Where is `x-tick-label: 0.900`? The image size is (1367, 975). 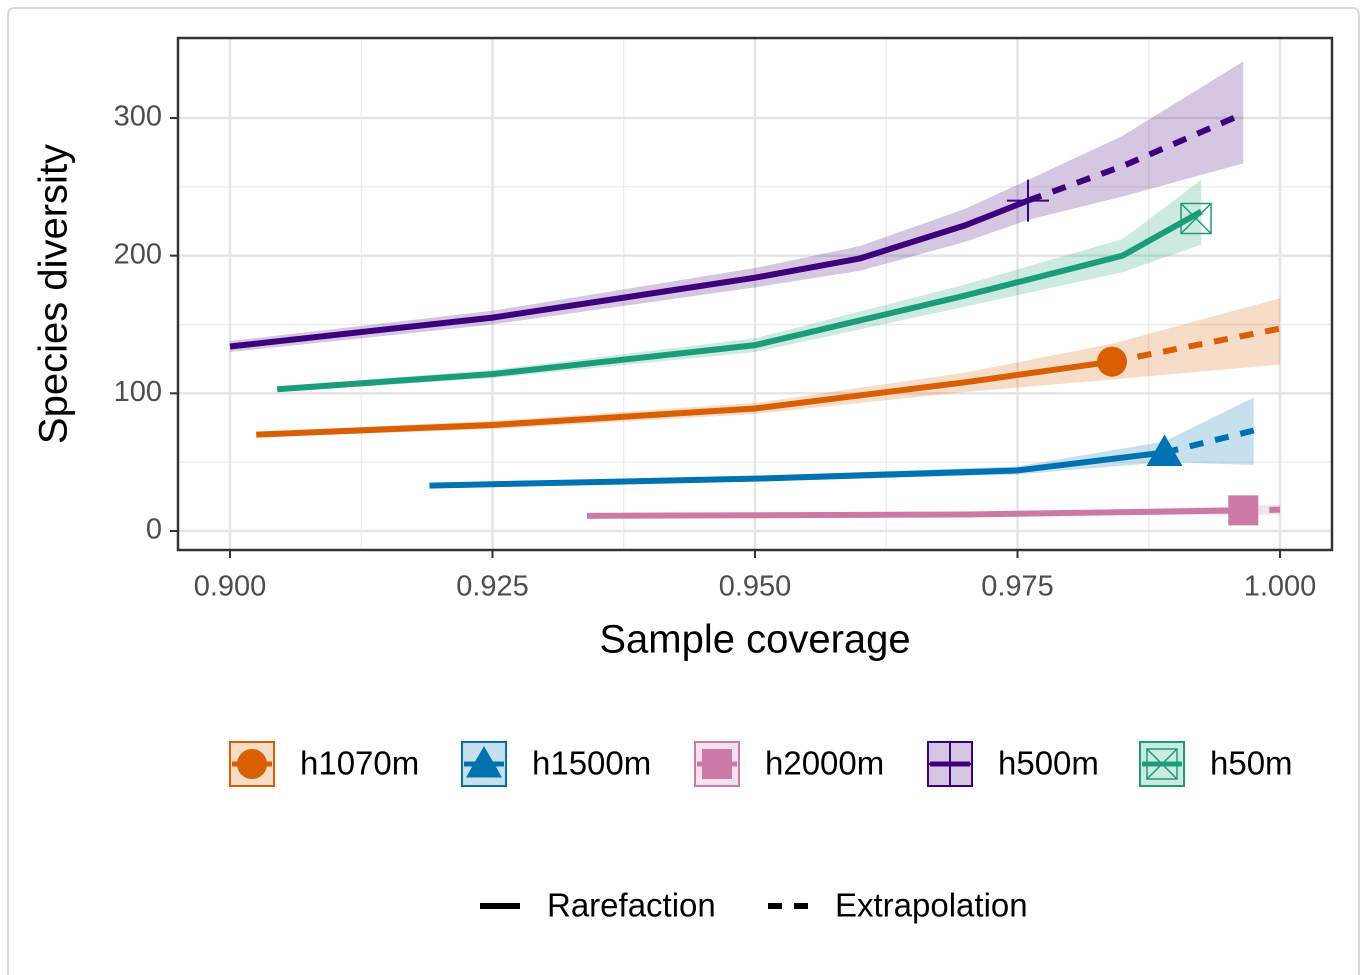 x-tick-label: 0.900 is located at coordinates (230, 587).